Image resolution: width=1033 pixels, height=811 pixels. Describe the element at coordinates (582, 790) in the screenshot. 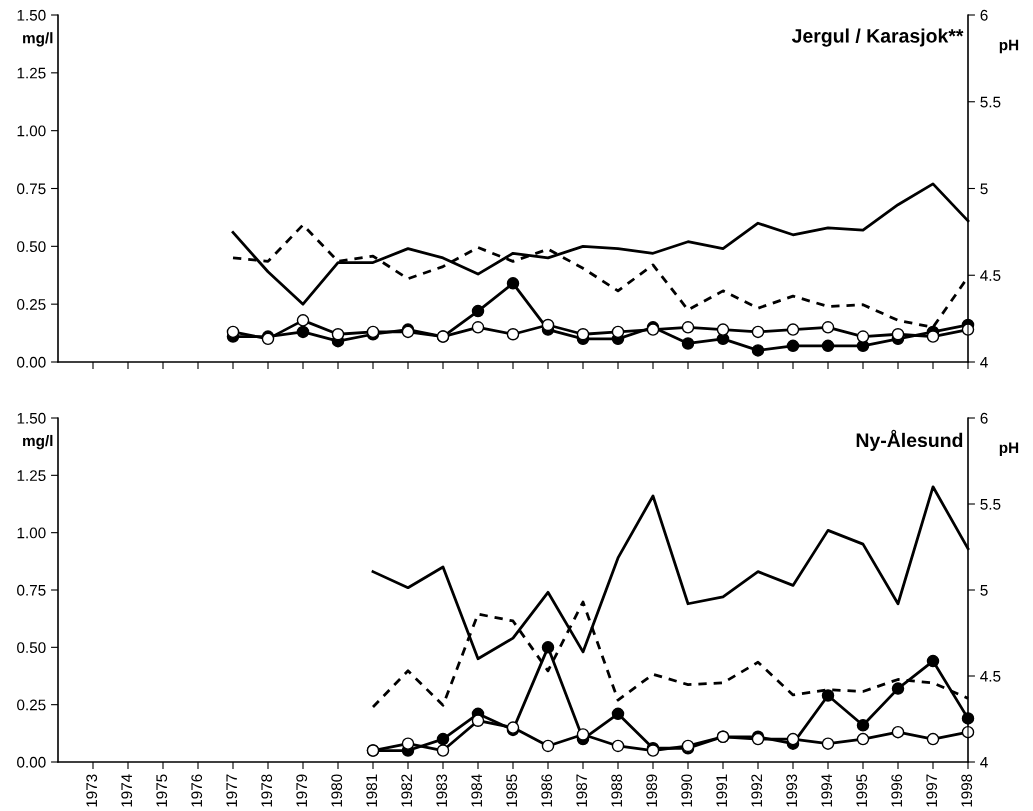

I see `x-tick-label: 1987` at that location.